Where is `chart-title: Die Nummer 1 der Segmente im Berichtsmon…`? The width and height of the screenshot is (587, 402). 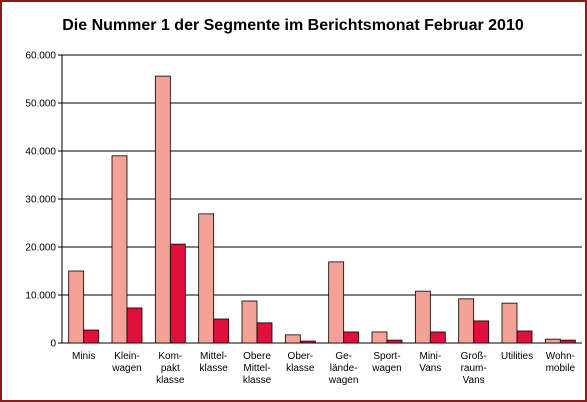
chart-title: Die Nummer 1 der Segmente im Berichtsmon… is located at coordinates (293, 25).